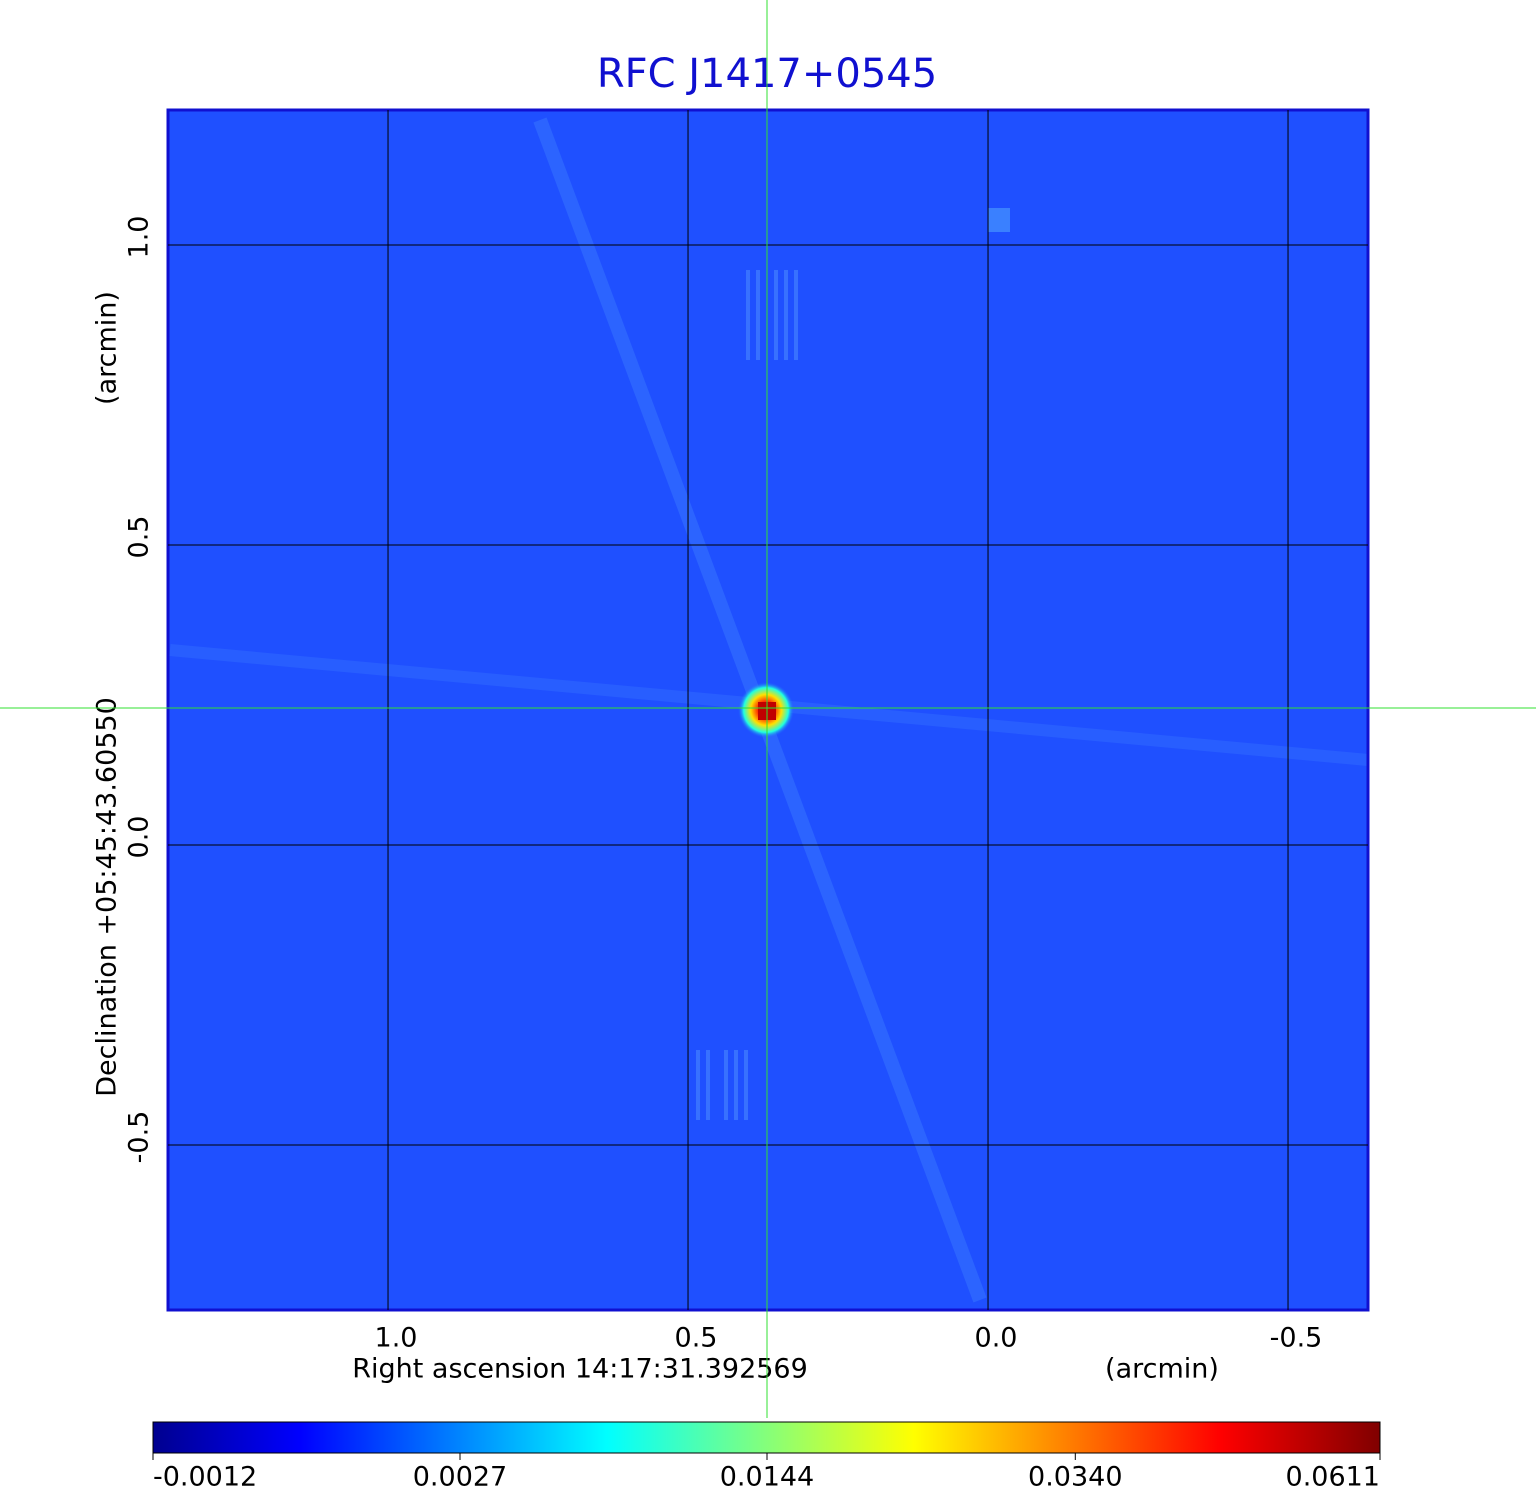 The width and height of the screenshot is (1536, 1511). What do you see at coordinates (205, 1477) in the screenshot?
I see `colorbar-tick-label: -0.0012` at bounding box center [205, 1477].